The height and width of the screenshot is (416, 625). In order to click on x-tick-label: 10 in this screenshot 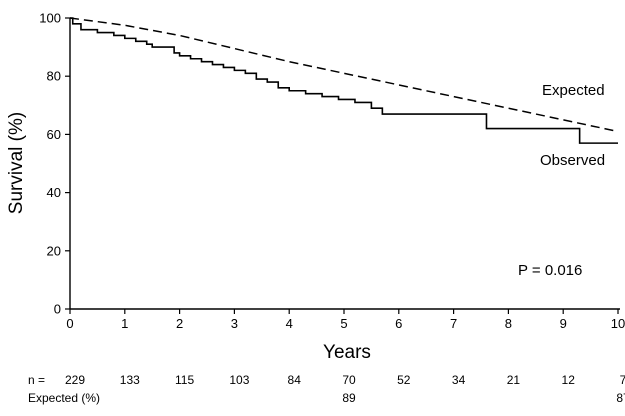, I will do `click(618, 323)`.